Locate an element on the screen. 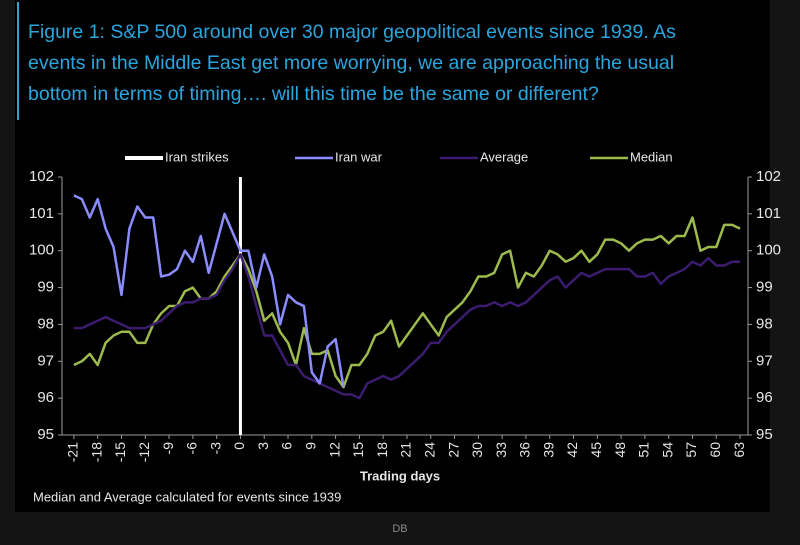 The height and width of the screenshot is (545, 800). x-tick-label: 9 is located at coordinates (311, 446).